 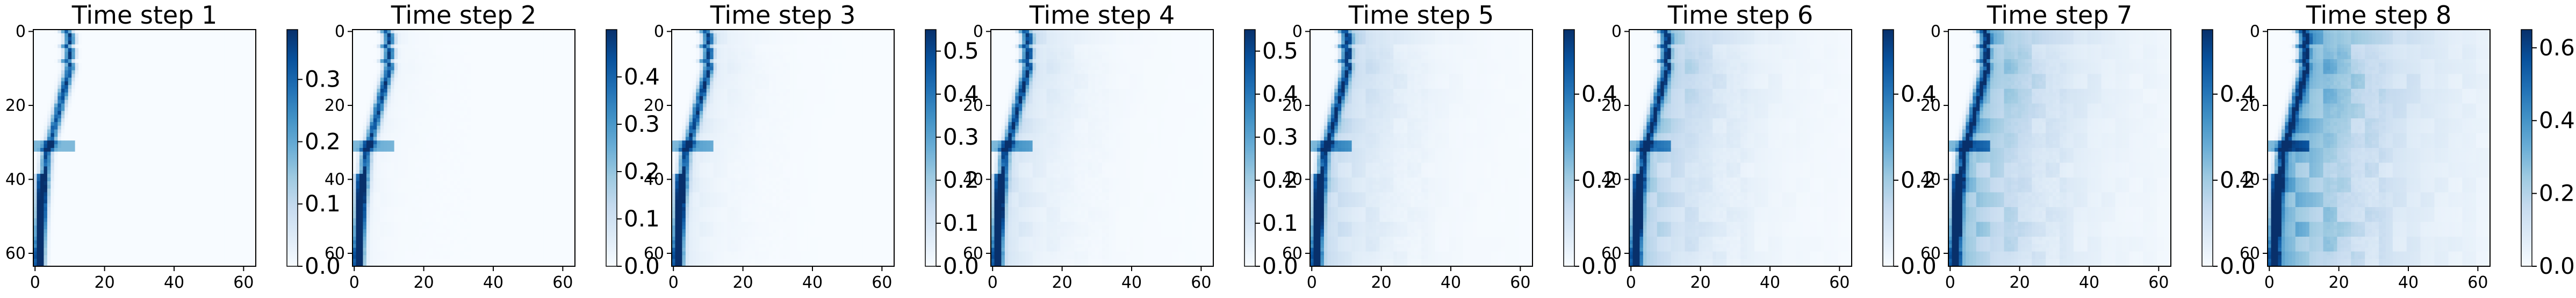 What do you see at coordinates (15, 179) in the screenshot?
I see `y-tick-label: 40` at bounding box center [15, 179].